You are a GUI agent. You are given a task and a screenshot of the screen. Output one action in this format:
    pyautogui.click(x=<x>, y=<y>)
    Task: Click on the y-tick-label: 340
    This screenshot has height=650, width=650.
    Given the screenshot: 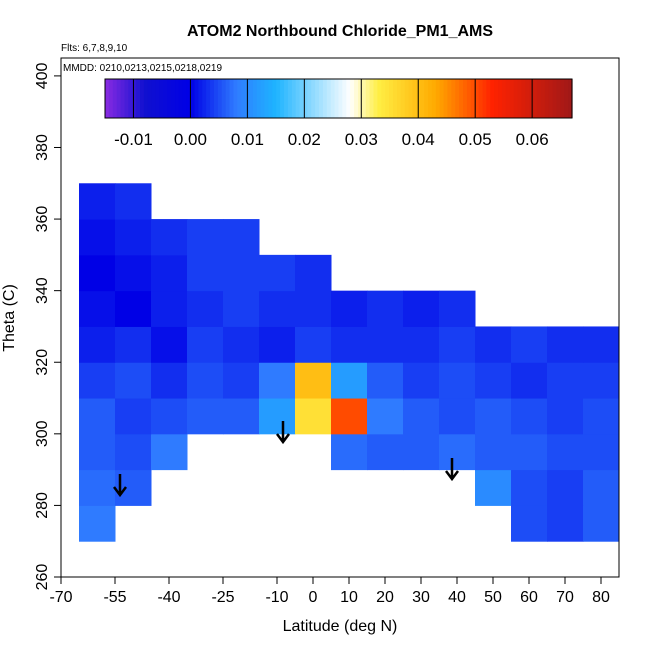 What is the action you would take?
    pyautogui.click(x=42, y=290)
    